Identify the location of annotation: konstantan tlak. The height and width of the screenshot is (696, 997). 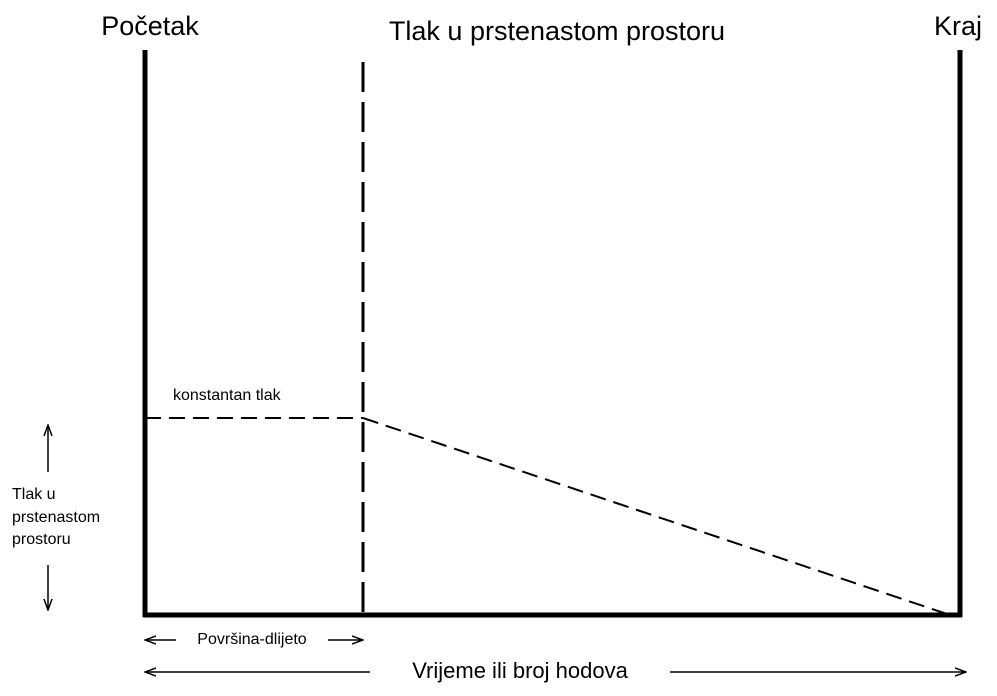
(227, 395).